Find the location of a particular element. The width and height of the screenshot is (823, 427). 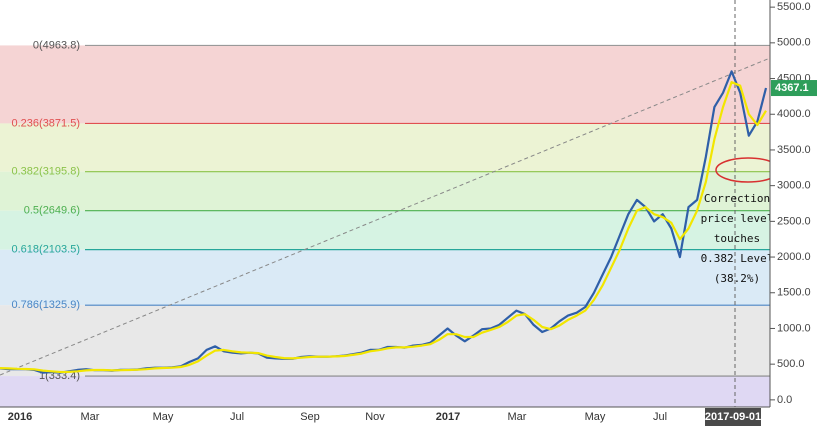

x-tick-label: Nov is located at coordinates (375, 417).